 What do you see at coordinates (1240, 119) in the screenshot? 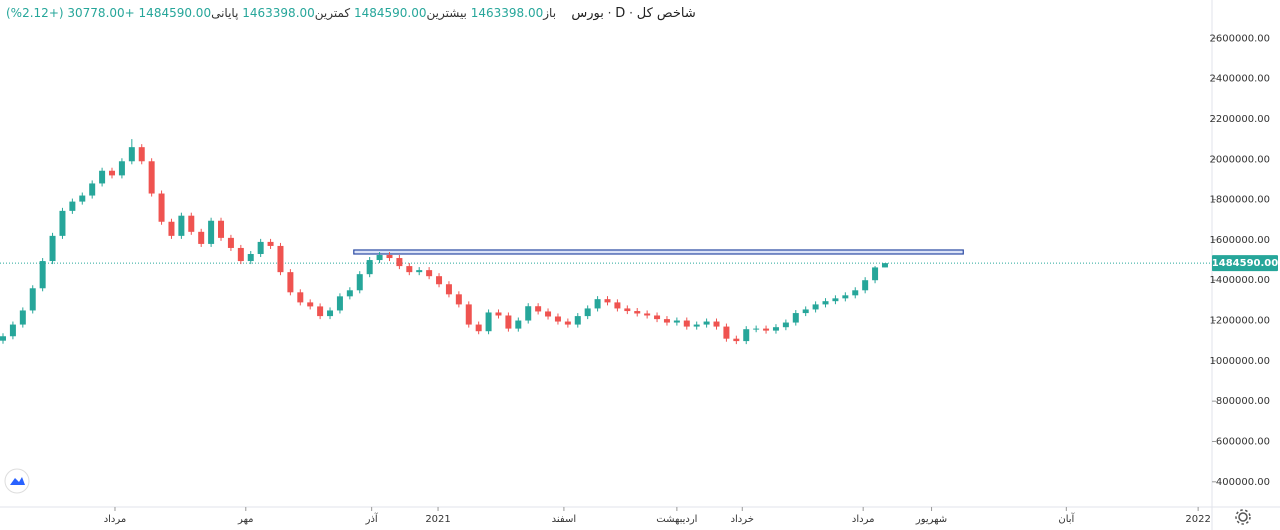
I see `y-tick-label: 2200000.00` at bounding box center [1240, 119].